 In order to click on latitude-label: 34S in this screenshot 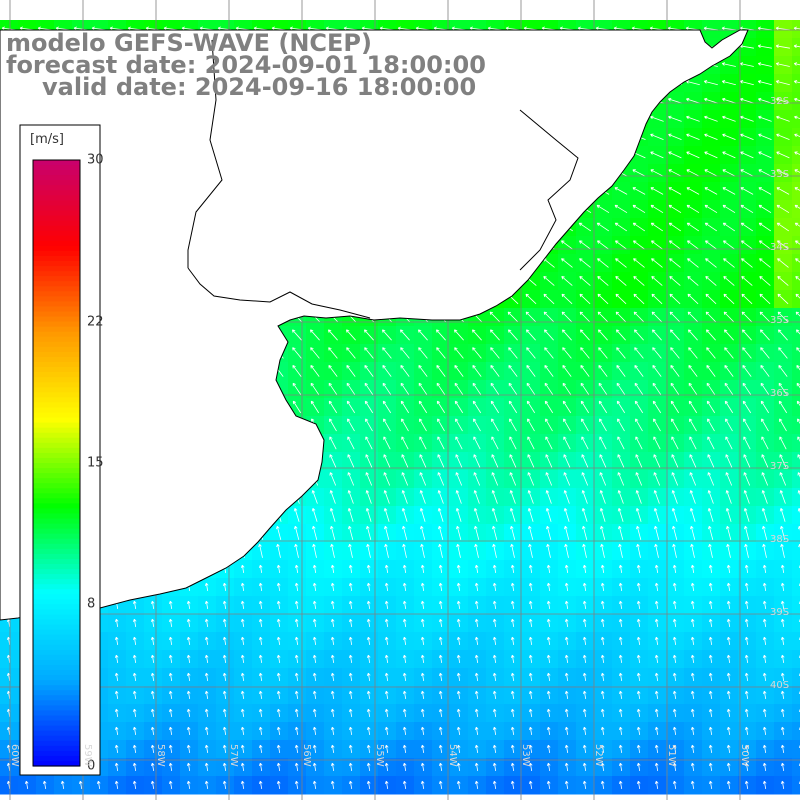, I will do `click(780, 247)`.